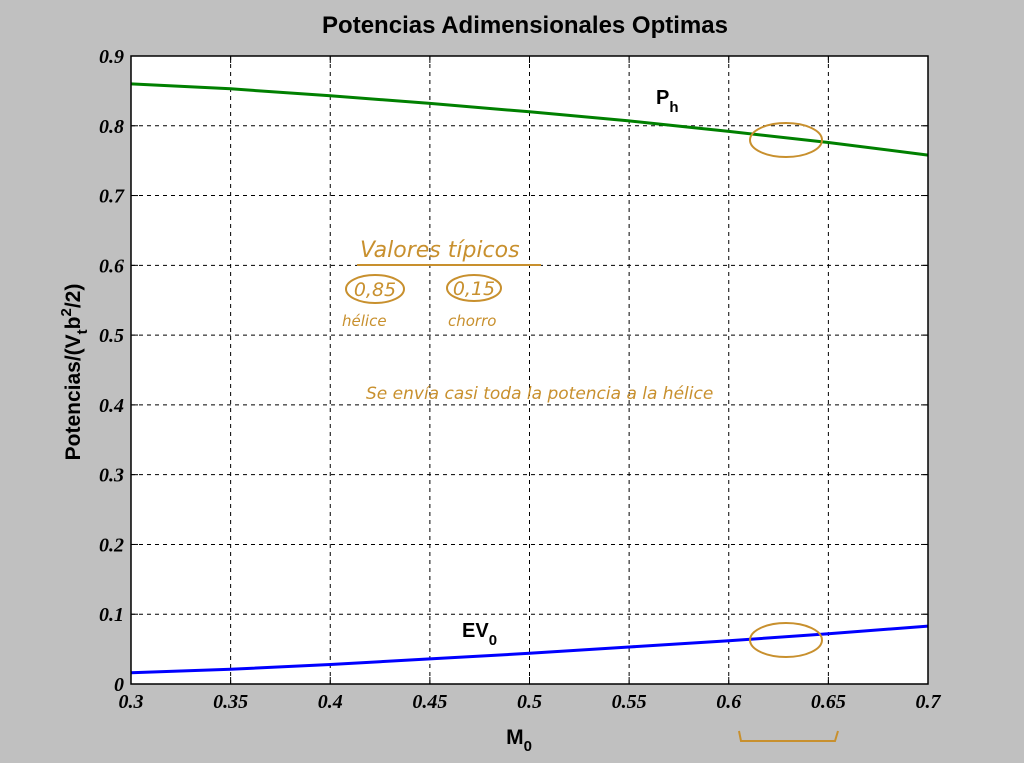 The width and height of the screenshot is (1024, 763). What do you see at coordinates (111, 476) in the screenshot?
I see `y-tick-label: 0.3` at bounding box center [111, 476].